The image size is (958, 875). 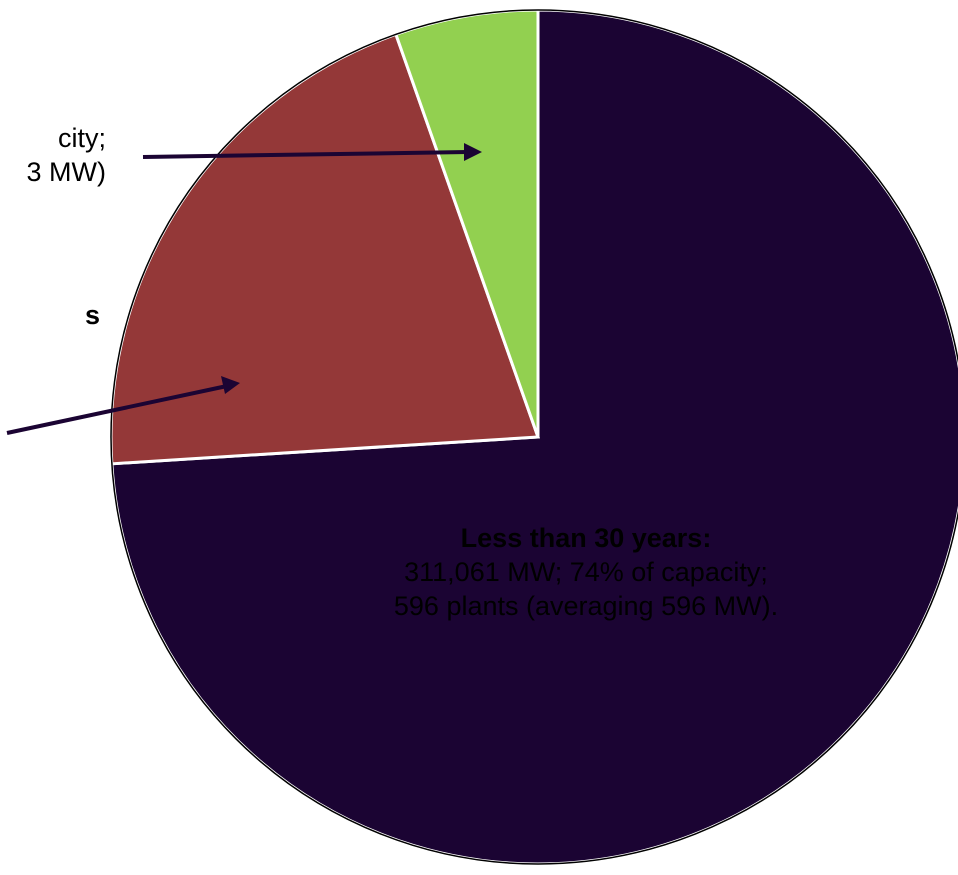 What do you see at coordinates (586, 606) in the screenshot?
I see `annotation-dark-line-2: 596 plants (averaging 596 MW).` at bounding box center [586, 606].